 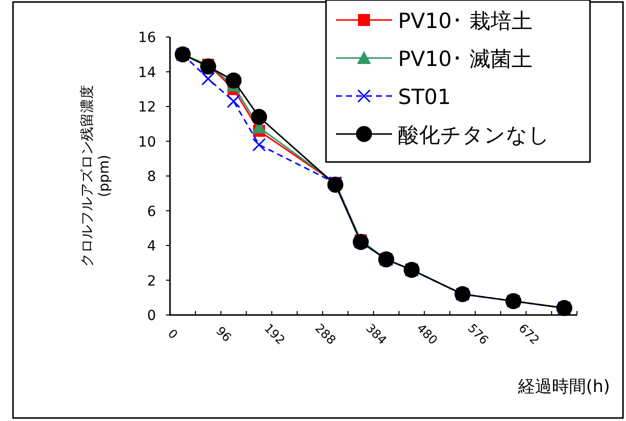 I want to click on y-tick-label: 10, so click(x=147, y=142).